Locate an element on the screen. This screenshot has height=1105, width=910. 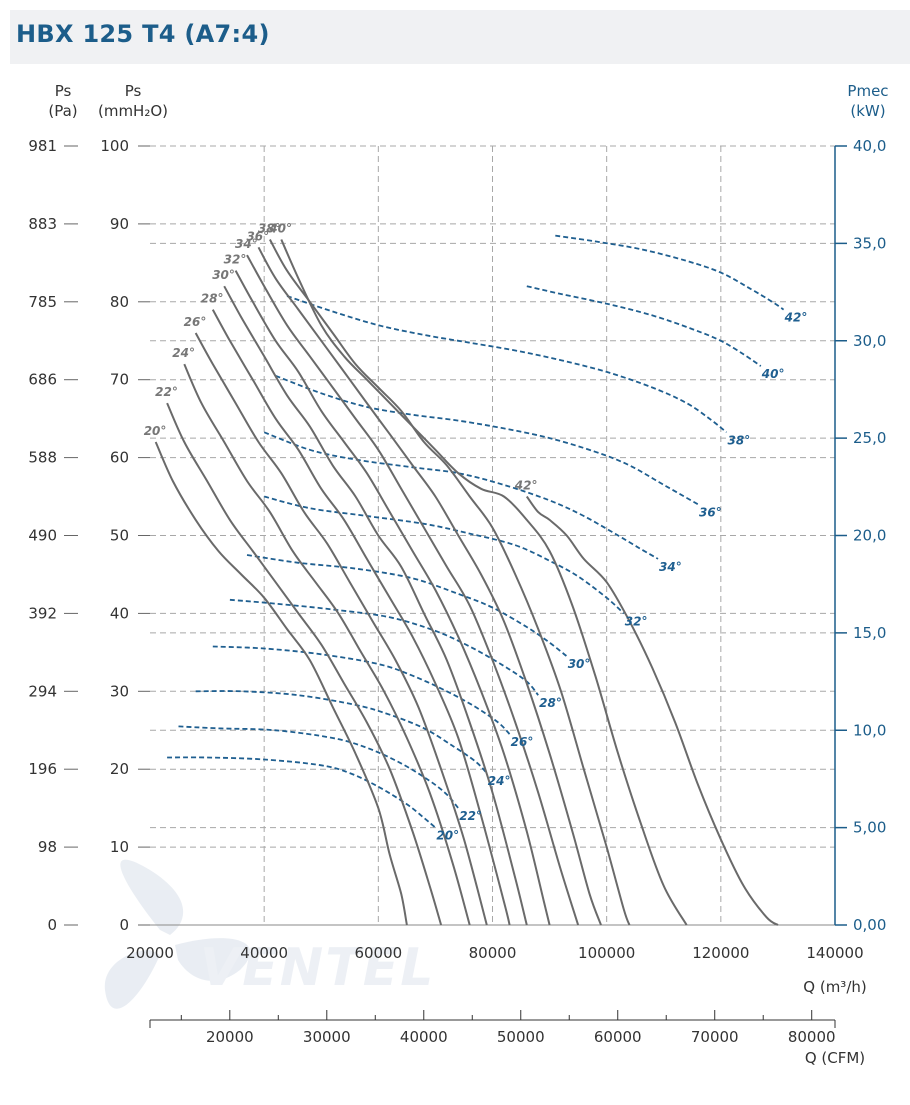
x-secondary-tick-label-50000: 50000 is located at coordinates (521, 1037).